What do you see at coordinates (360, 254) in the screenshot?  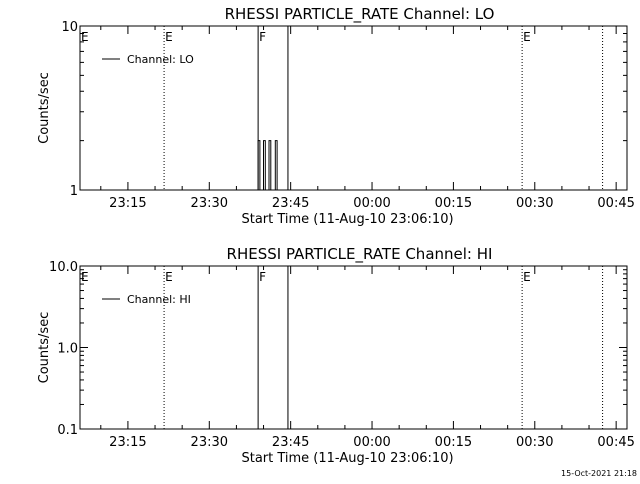 I see `chart-title: RHESSI PARTICLE_RATE Channel: HI` at bounding box center [360, 254].